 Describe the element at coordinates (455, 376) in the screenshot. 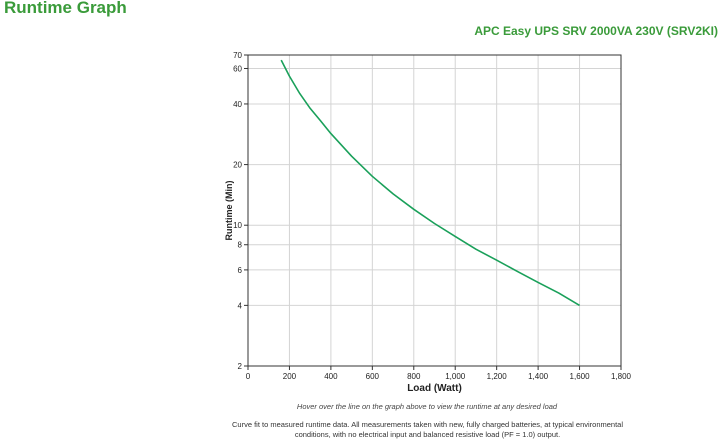

I see `x-tick-label: 1,000` at that location.